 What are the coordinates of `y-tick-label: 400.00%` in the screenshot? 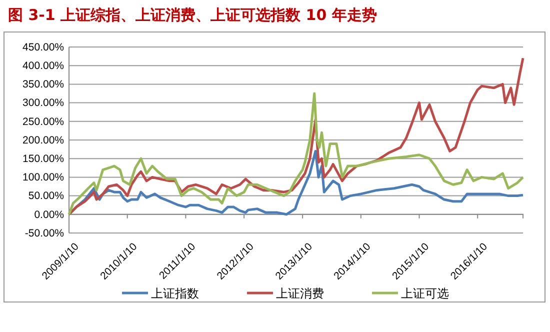 It's located at (43, 66).